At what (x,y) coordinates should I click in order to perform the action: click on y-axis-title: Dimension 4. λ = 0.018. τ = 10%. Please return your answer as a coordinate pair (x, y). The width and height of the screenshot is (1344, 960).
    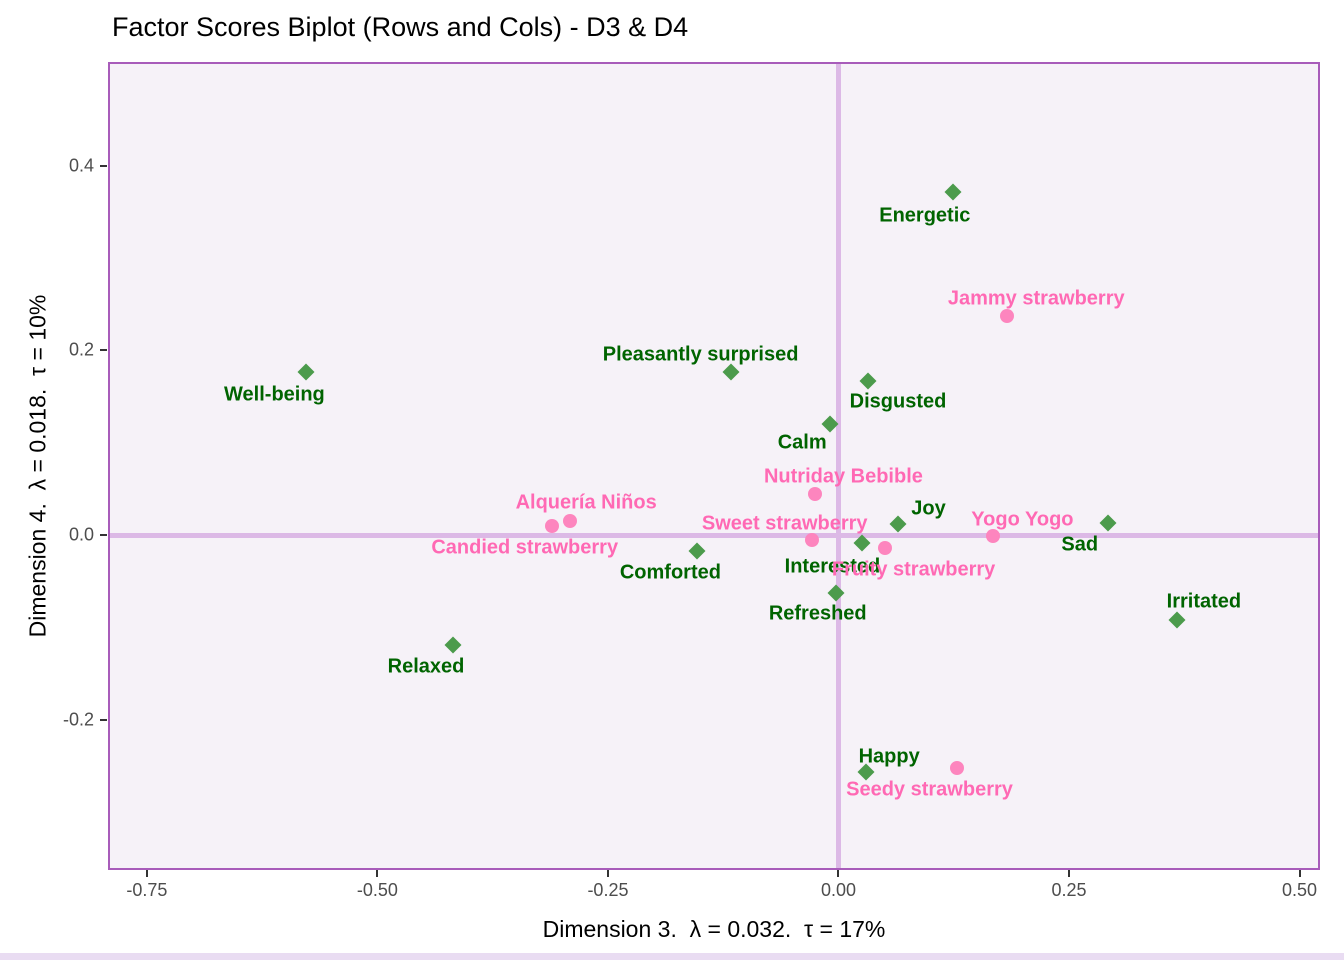
    Looking at the image, I should click on (37, 466).